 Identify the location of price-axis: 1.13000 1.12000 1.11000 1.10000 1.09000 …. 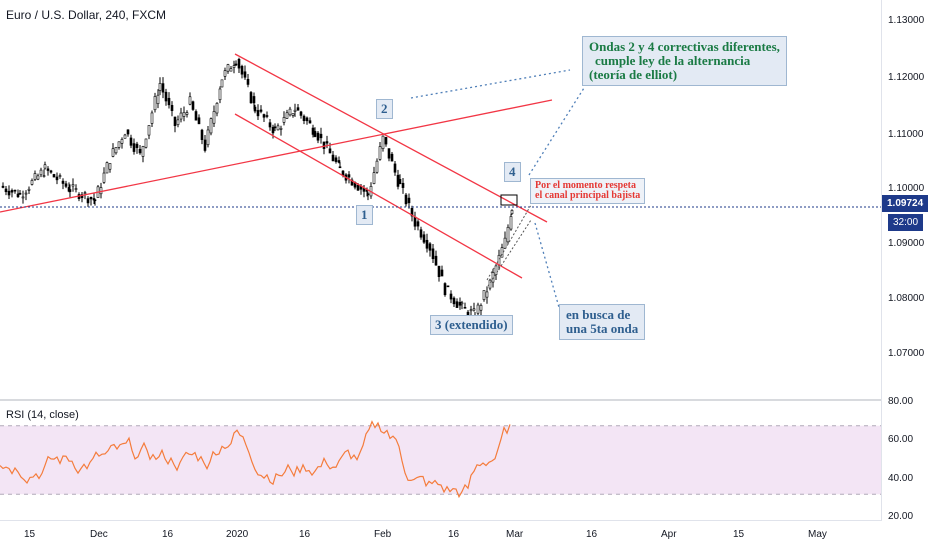
(906, 200).